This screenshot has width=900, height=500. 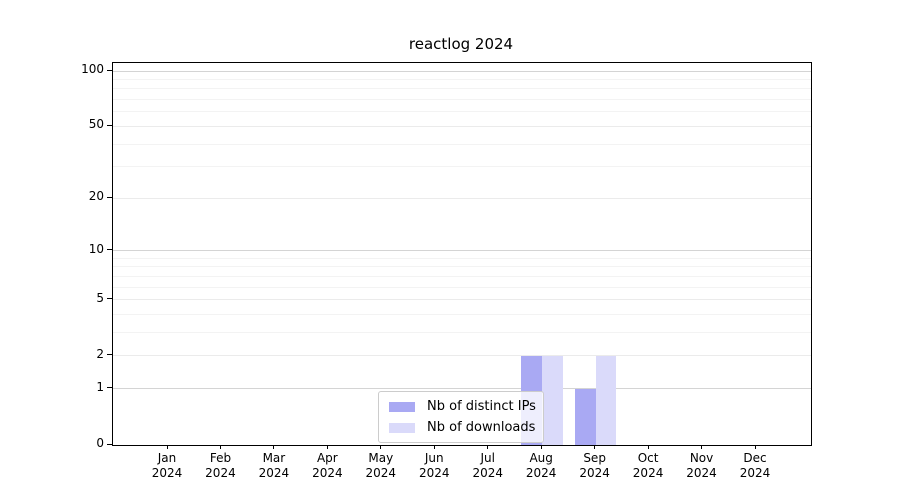 What do you see at coordinates (100, 297) in the screenshot?
I see `y-tick-label: 5` at bounding box center [100, 297].